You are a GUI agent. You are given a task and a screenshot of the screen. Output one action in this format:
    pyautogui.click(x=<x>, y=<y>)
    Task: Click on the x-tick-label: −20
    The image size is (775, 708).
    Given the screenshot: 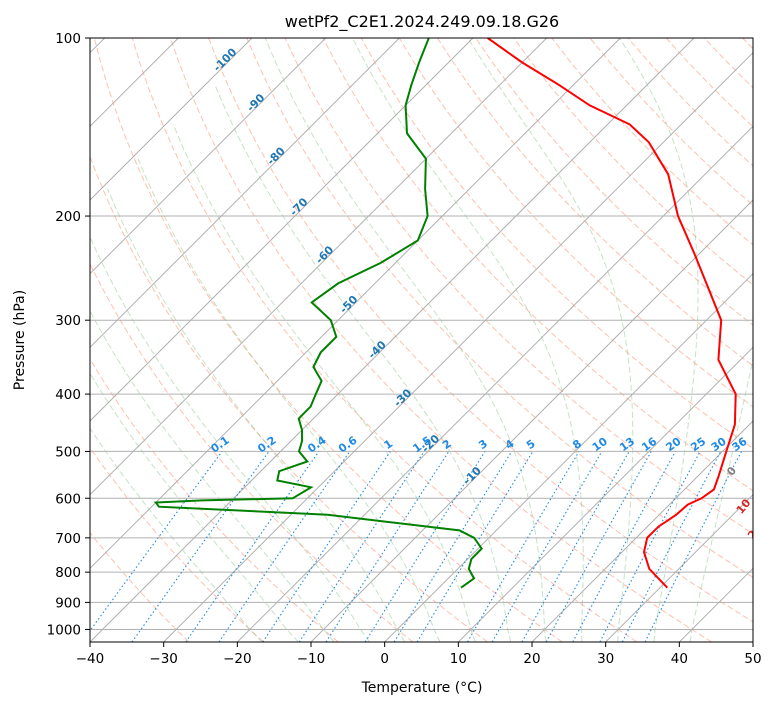 What is the action you would take?
    pyautogui.click(x=237, y=659)
    